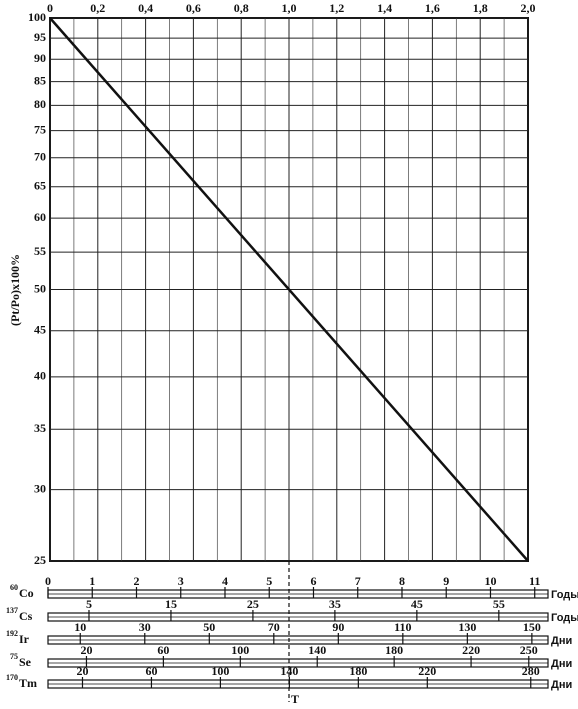 This screenshot has height=709, width=578. What do you see at coordinates (145, 627) in the screenshot?
I see `scale-tick-label: 30` at bounding box center [145, 627].